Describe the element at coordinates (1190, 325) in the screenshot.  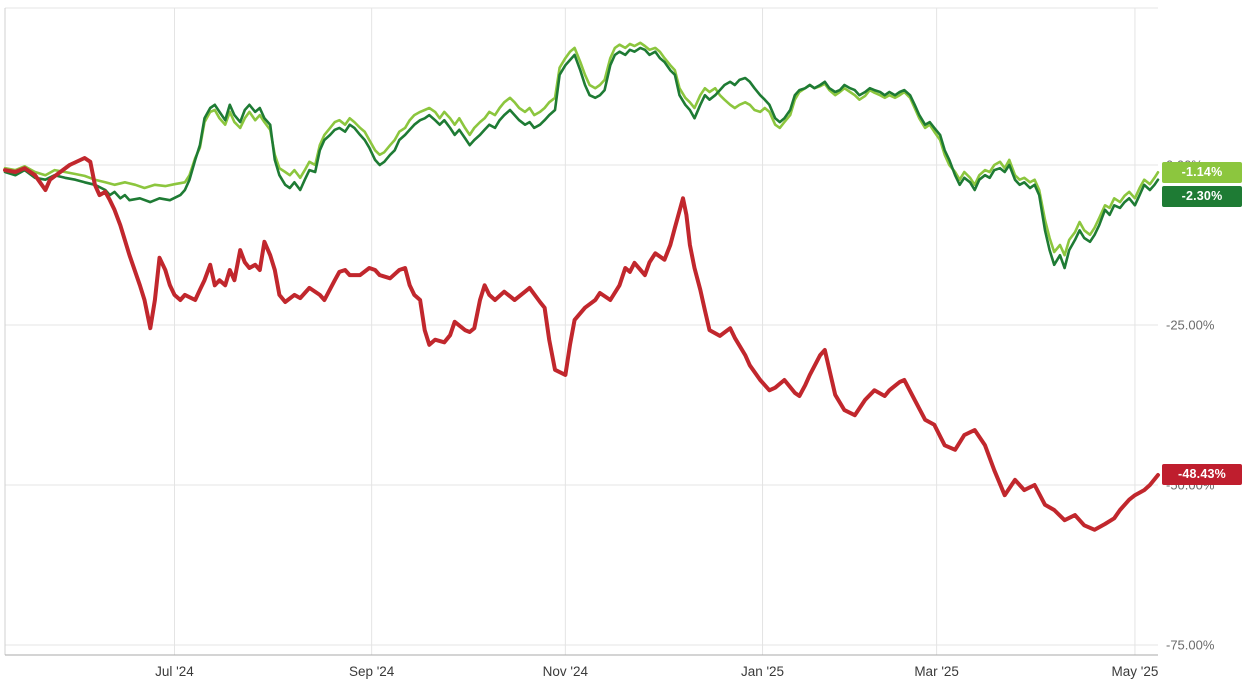
I see `y-axis-tick-label: -25.00%` at that location.